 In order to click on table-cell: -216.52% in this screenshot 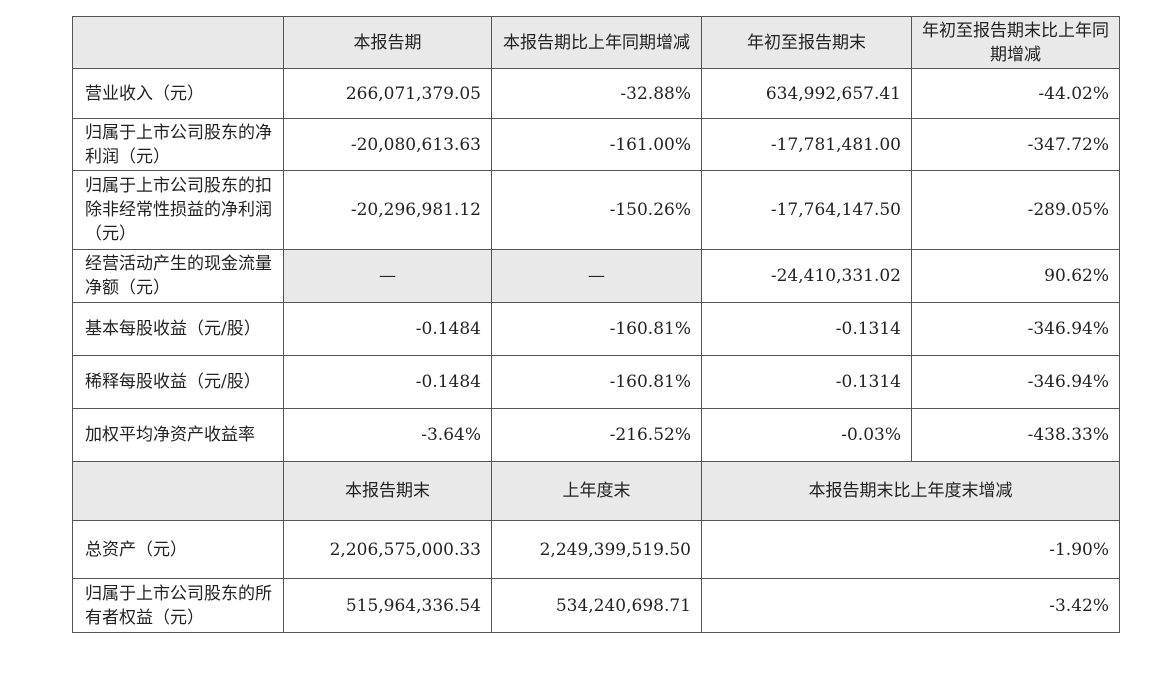, I will do `click(596, 435)`.